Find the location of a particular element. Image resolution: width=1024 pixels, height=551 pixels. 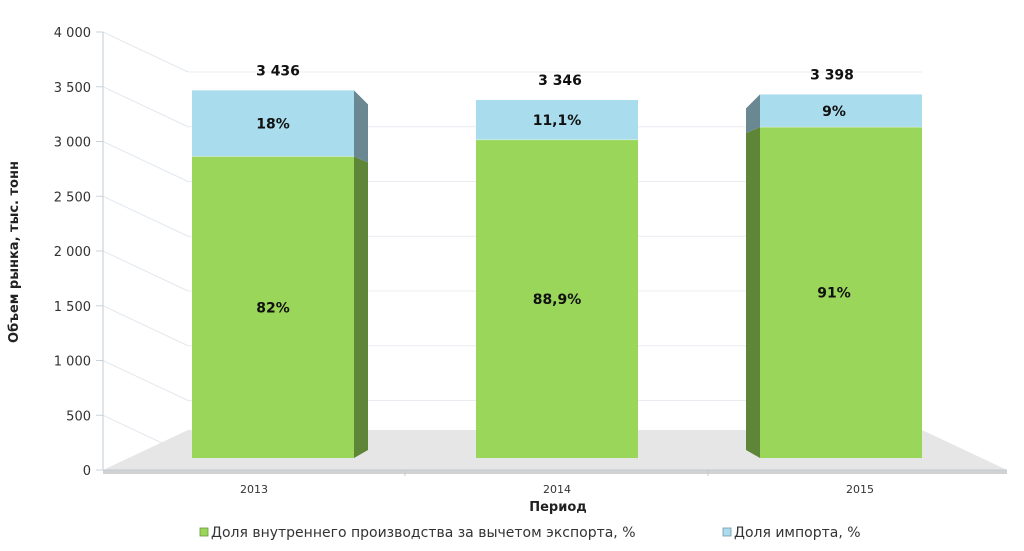

y-tick-label: 4 000 is located at coordinates (72, 33).